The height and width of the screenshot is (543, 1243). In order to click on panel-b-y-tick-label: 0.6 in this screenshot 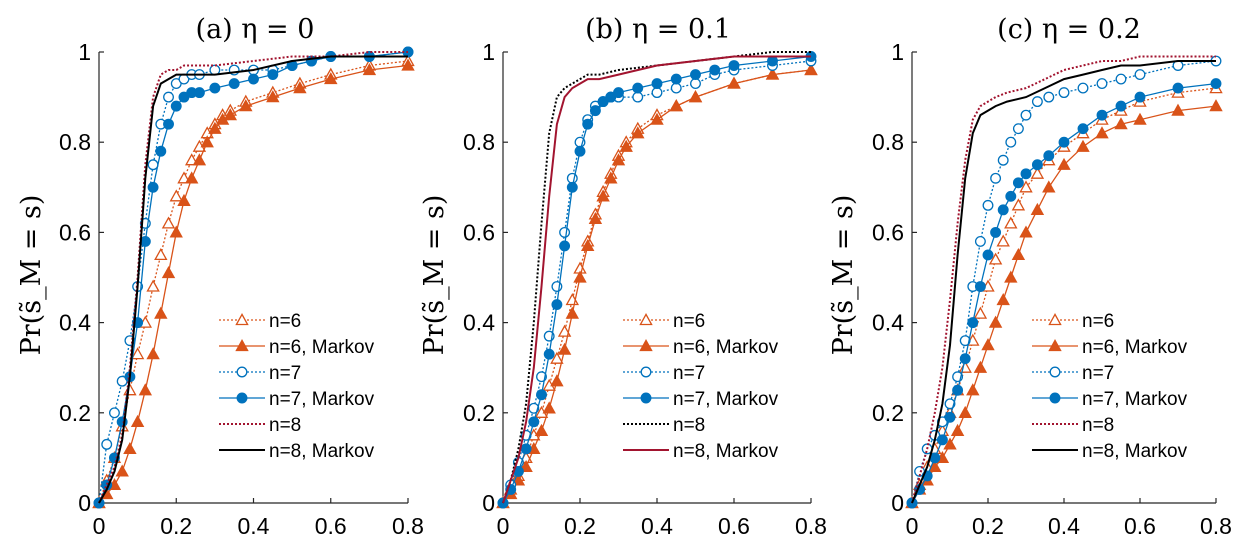, I will do `click(479, 232)`.